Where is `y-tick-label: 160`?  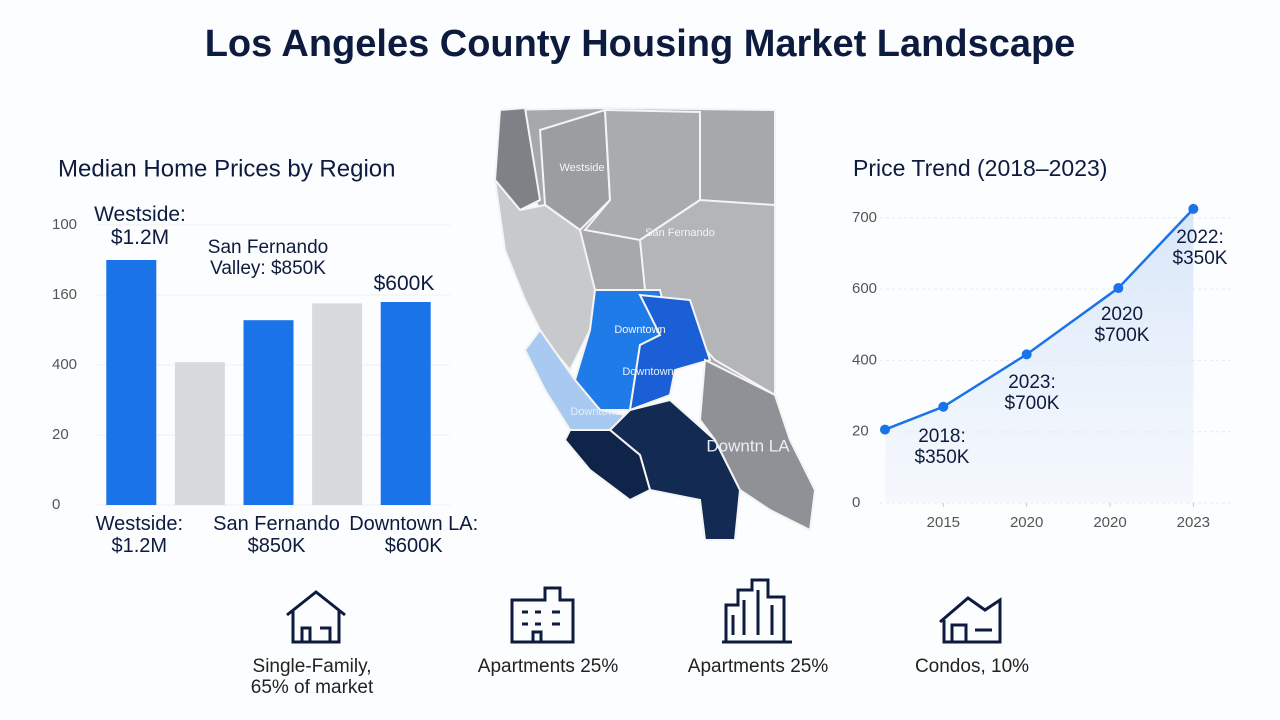
y-tick-label: 160 is located at coordinates (64, 294).